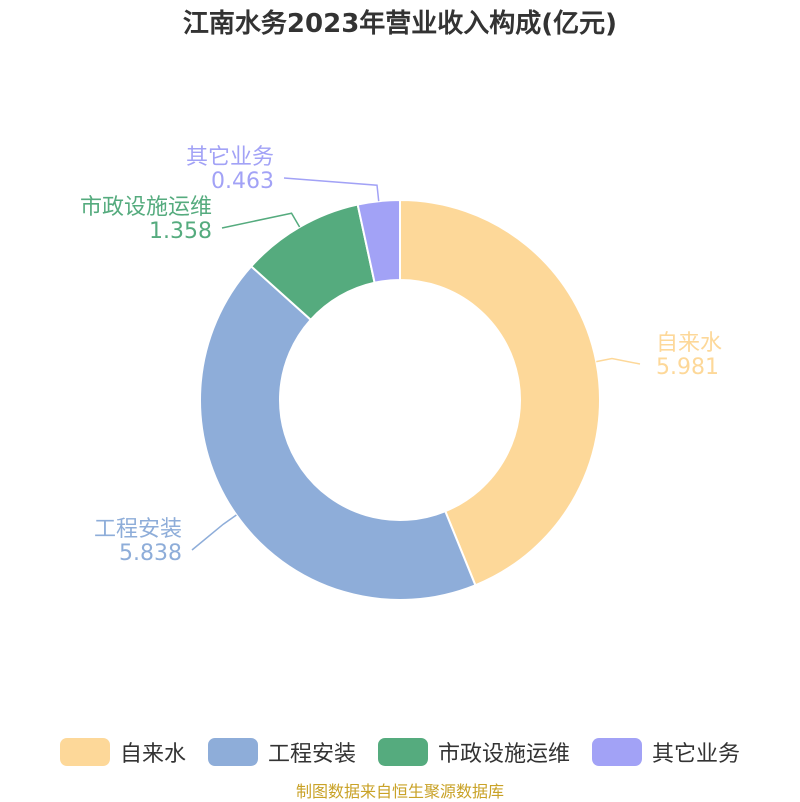 The width and height of the screenshot is (800, 802). I want to click on slice-label-3: 其它业务, so click(230, 157).